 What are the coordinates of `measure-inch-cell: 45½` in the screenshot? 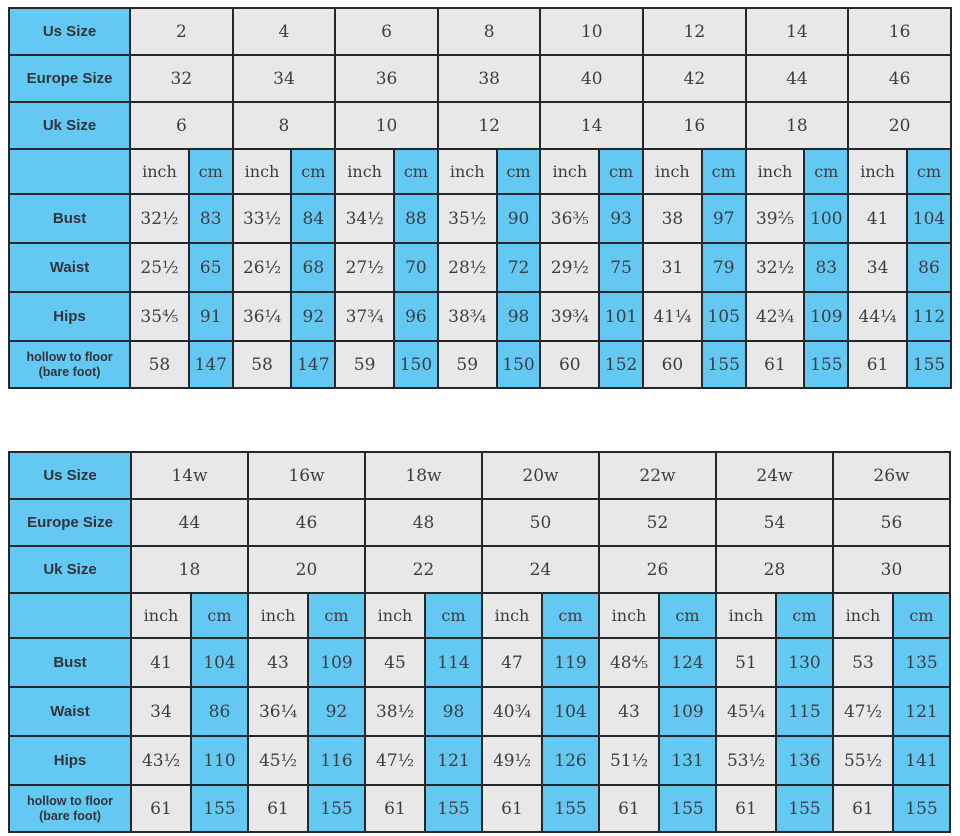 It's located at (278, 760).